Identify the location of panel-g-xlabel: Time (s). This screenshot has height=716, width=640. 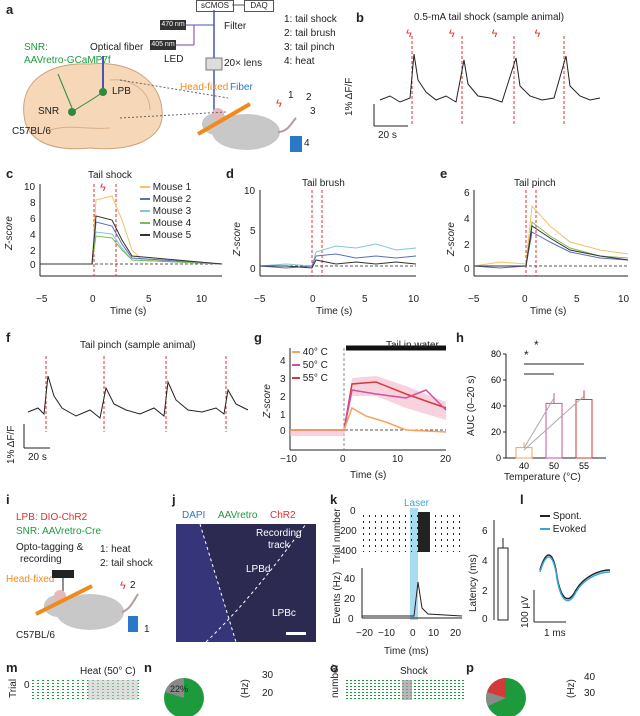
(368, 475).